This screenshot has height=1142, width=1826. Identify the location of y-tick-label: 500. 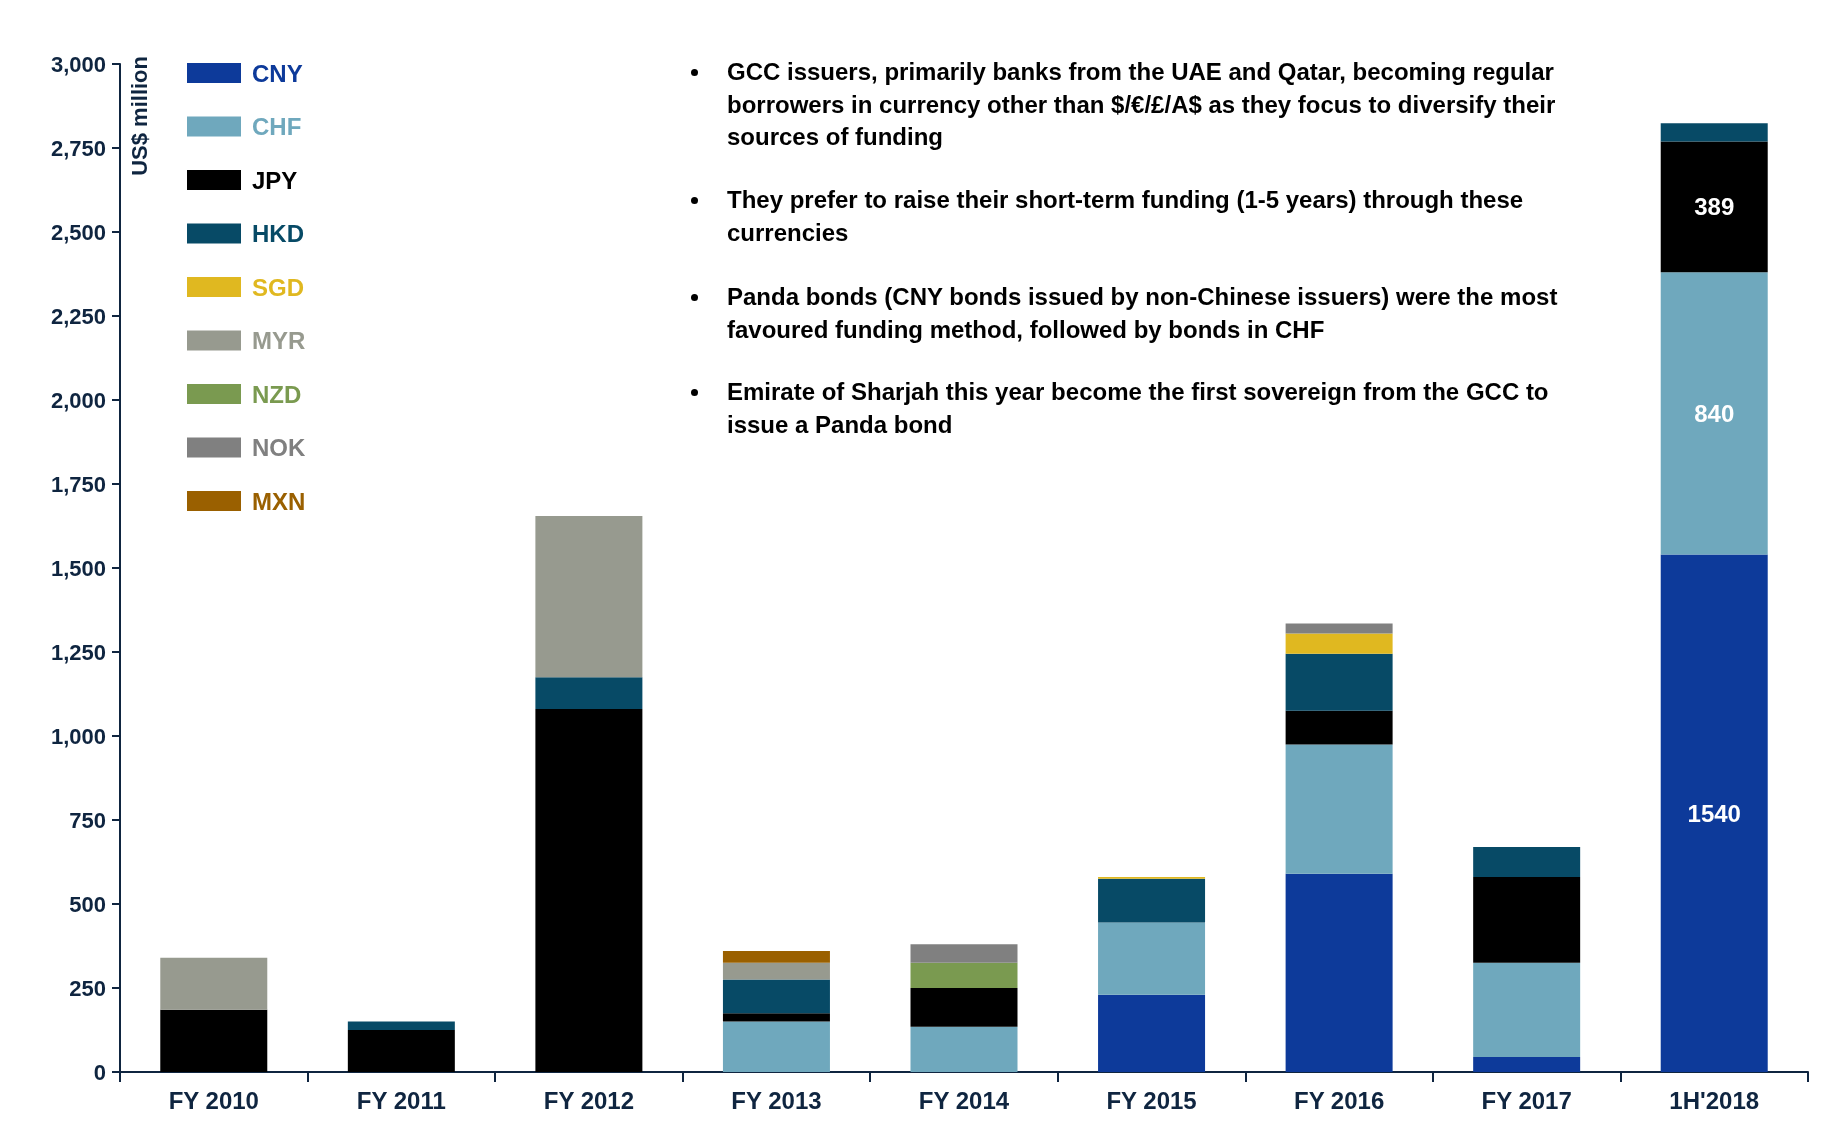
(87, 904).